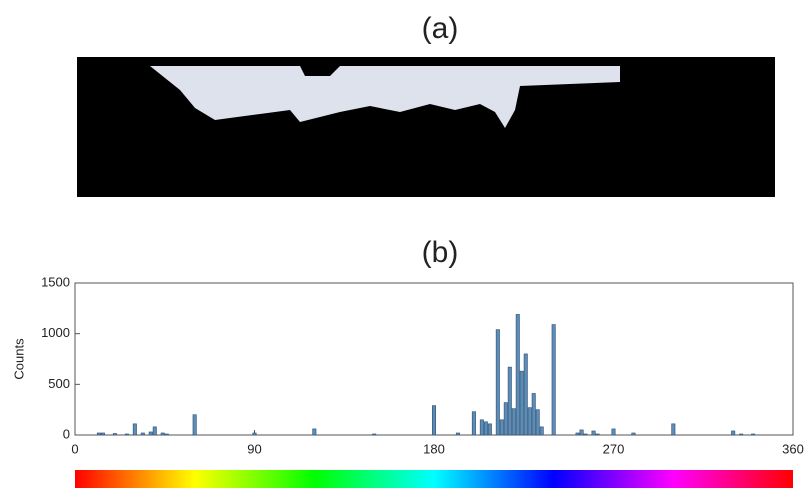  What do you see at coordinates (614, 448) in the screenshot?
I see `x-tick-label: 270` at bounding box center [614, 448].